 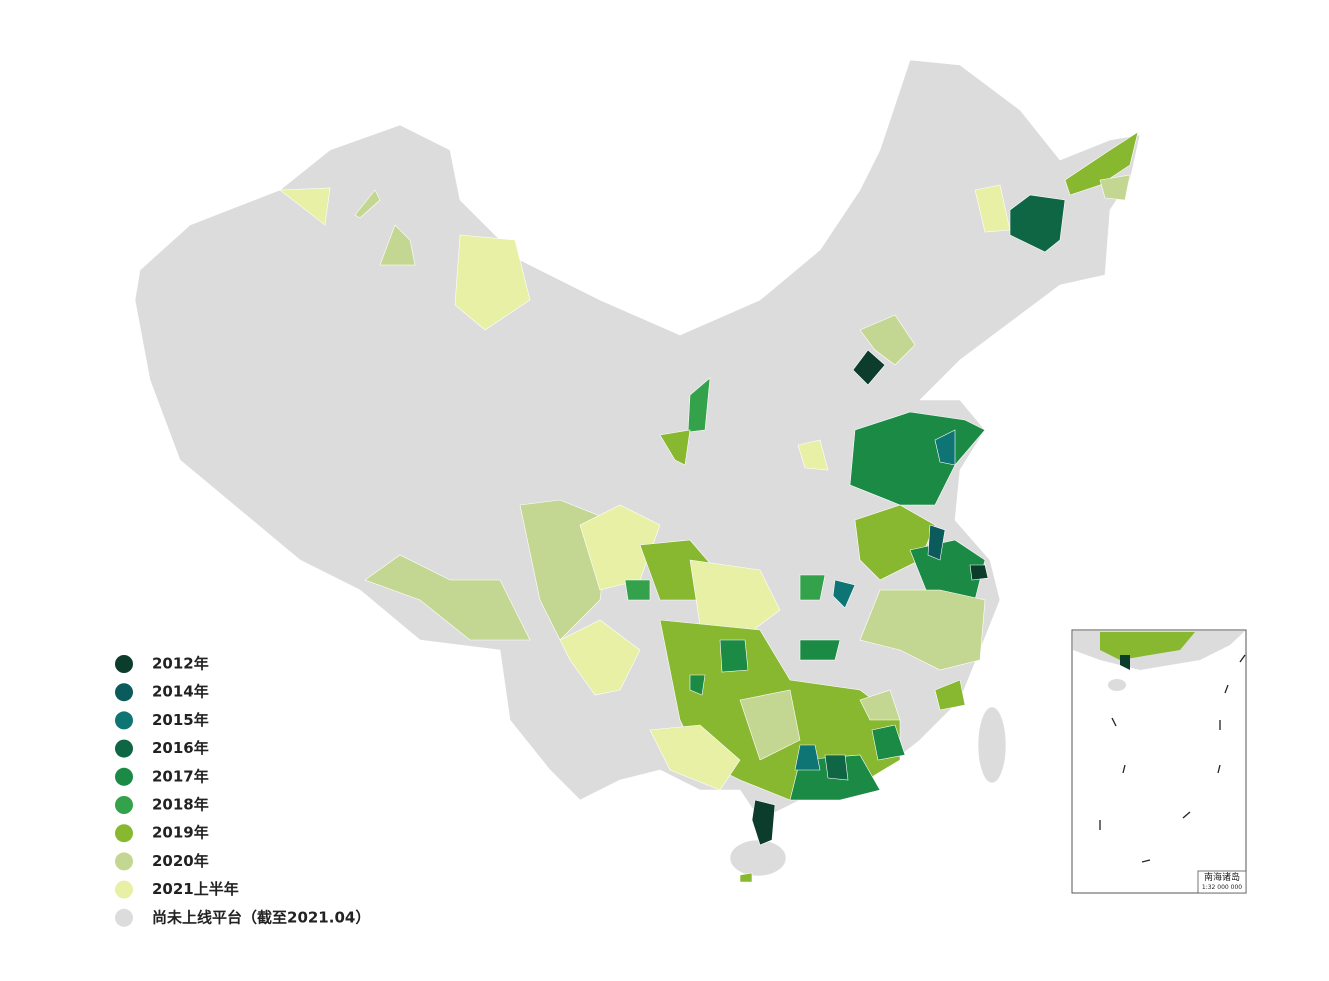 What do you see at coordinates (992, 745) in the screenshot?
I see `taiwan` at bounding box center [992, 745].